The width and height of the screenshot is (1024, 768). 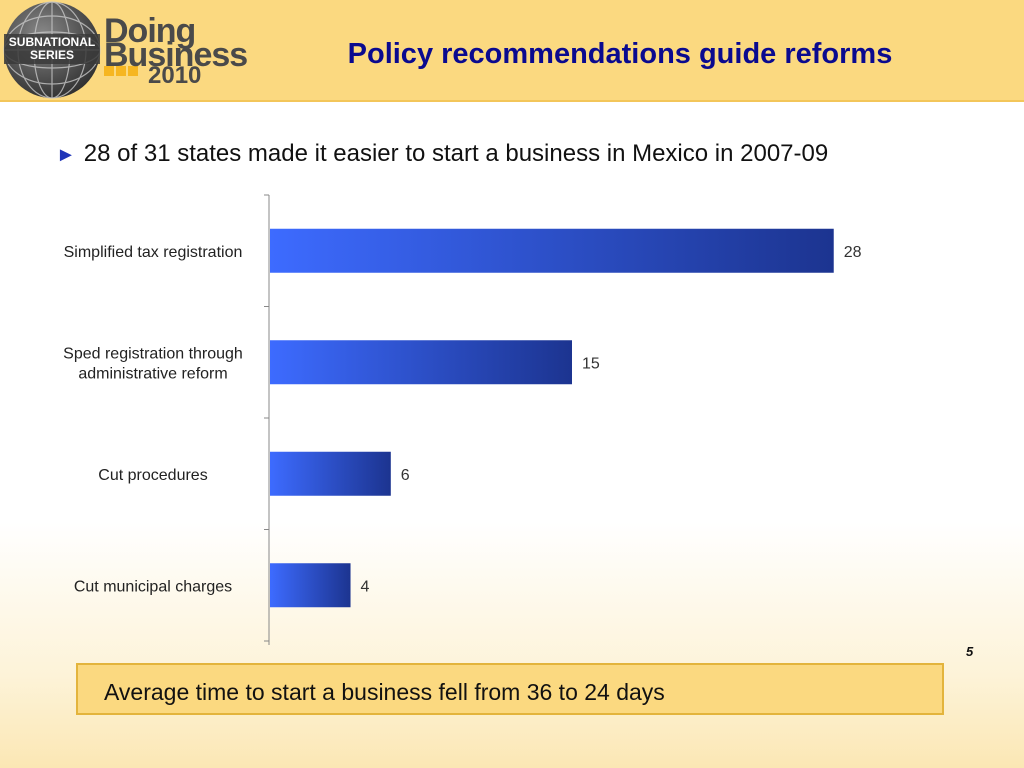 What do you see at coordinates (970, 651) in the screenshot?
I see `page-number: 5` at bounding box center [970, 651].